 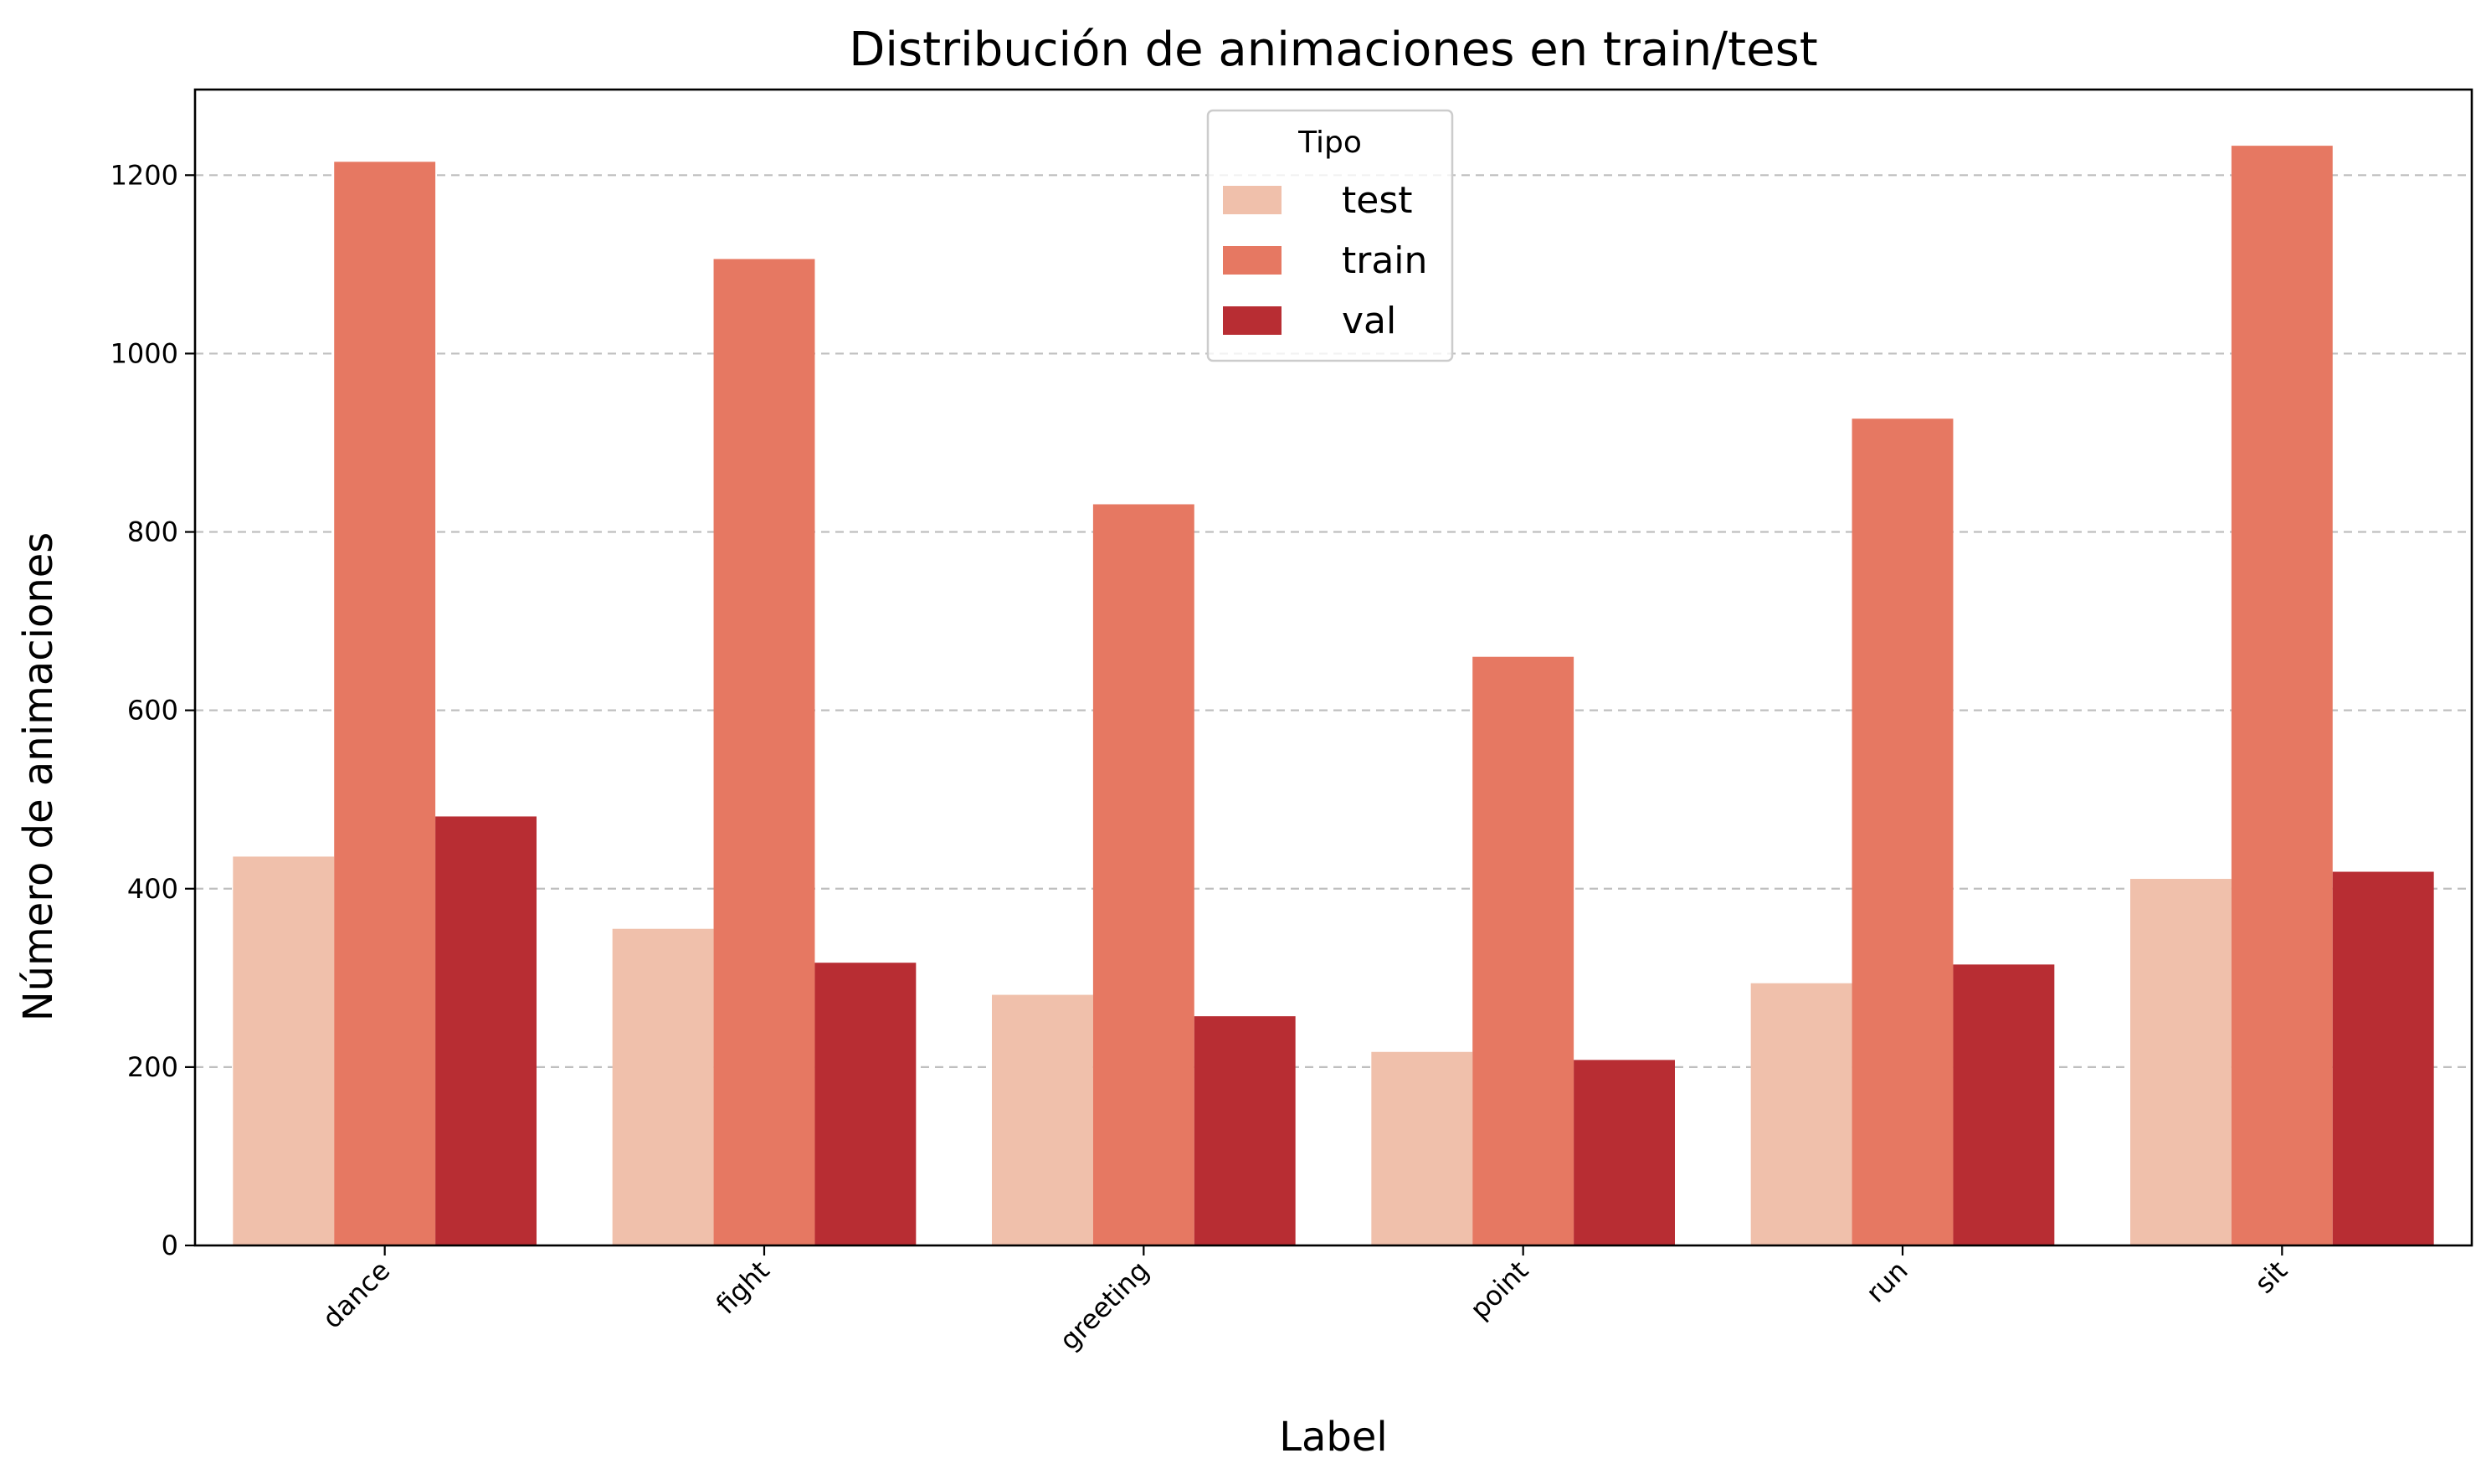 I want to click on y-tick-label: 600, so click(x=152, y=711).